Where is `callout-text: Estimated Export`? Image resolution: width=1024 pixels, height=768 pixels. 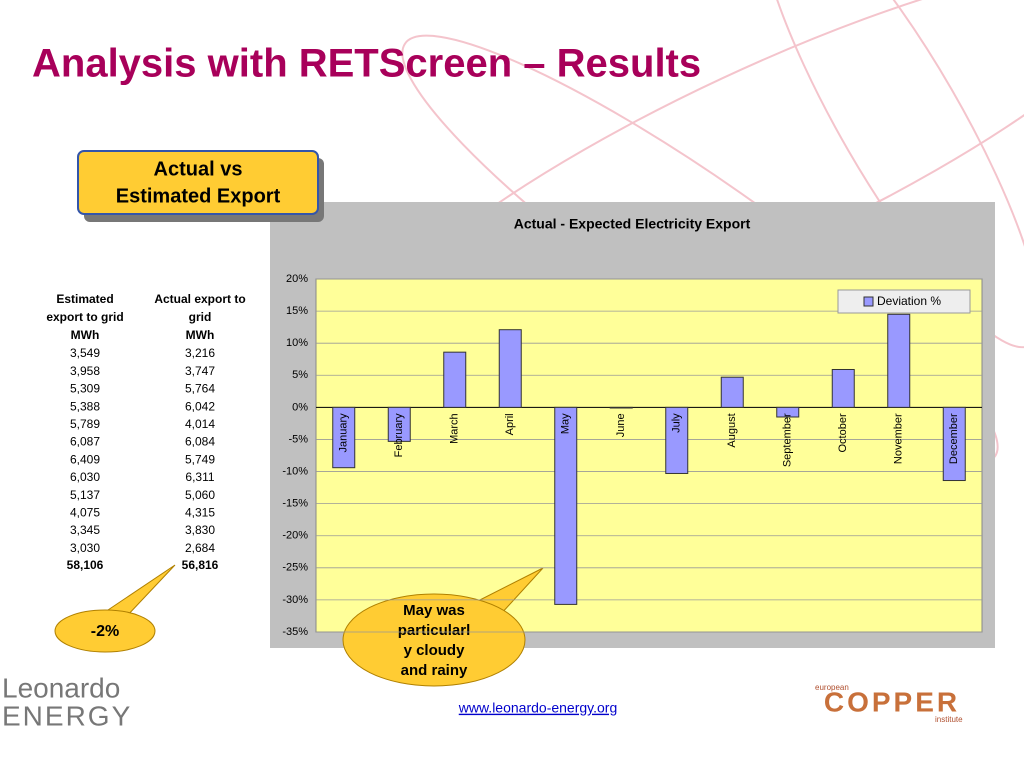
callout-text: Estimated Export is located at coordinates (198, 196).